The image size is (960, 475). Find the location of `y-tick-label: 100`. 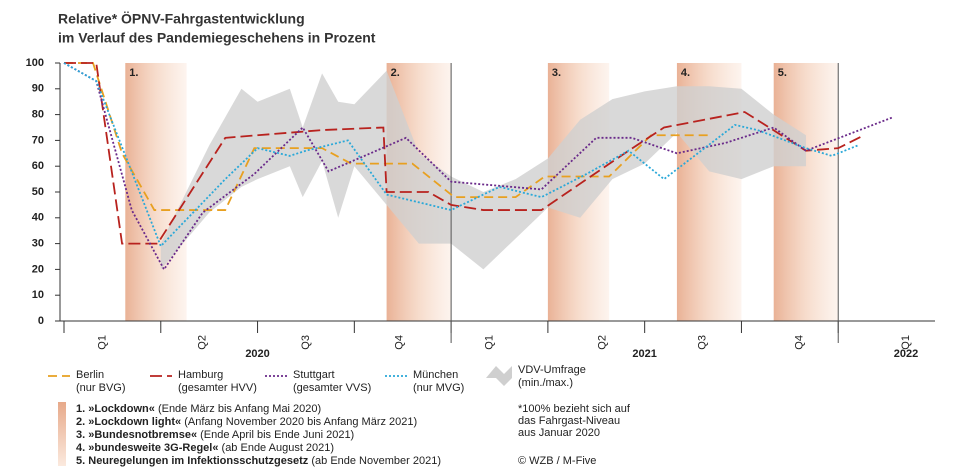

y-tick-label: 100 is located at coordinates (35, 63).